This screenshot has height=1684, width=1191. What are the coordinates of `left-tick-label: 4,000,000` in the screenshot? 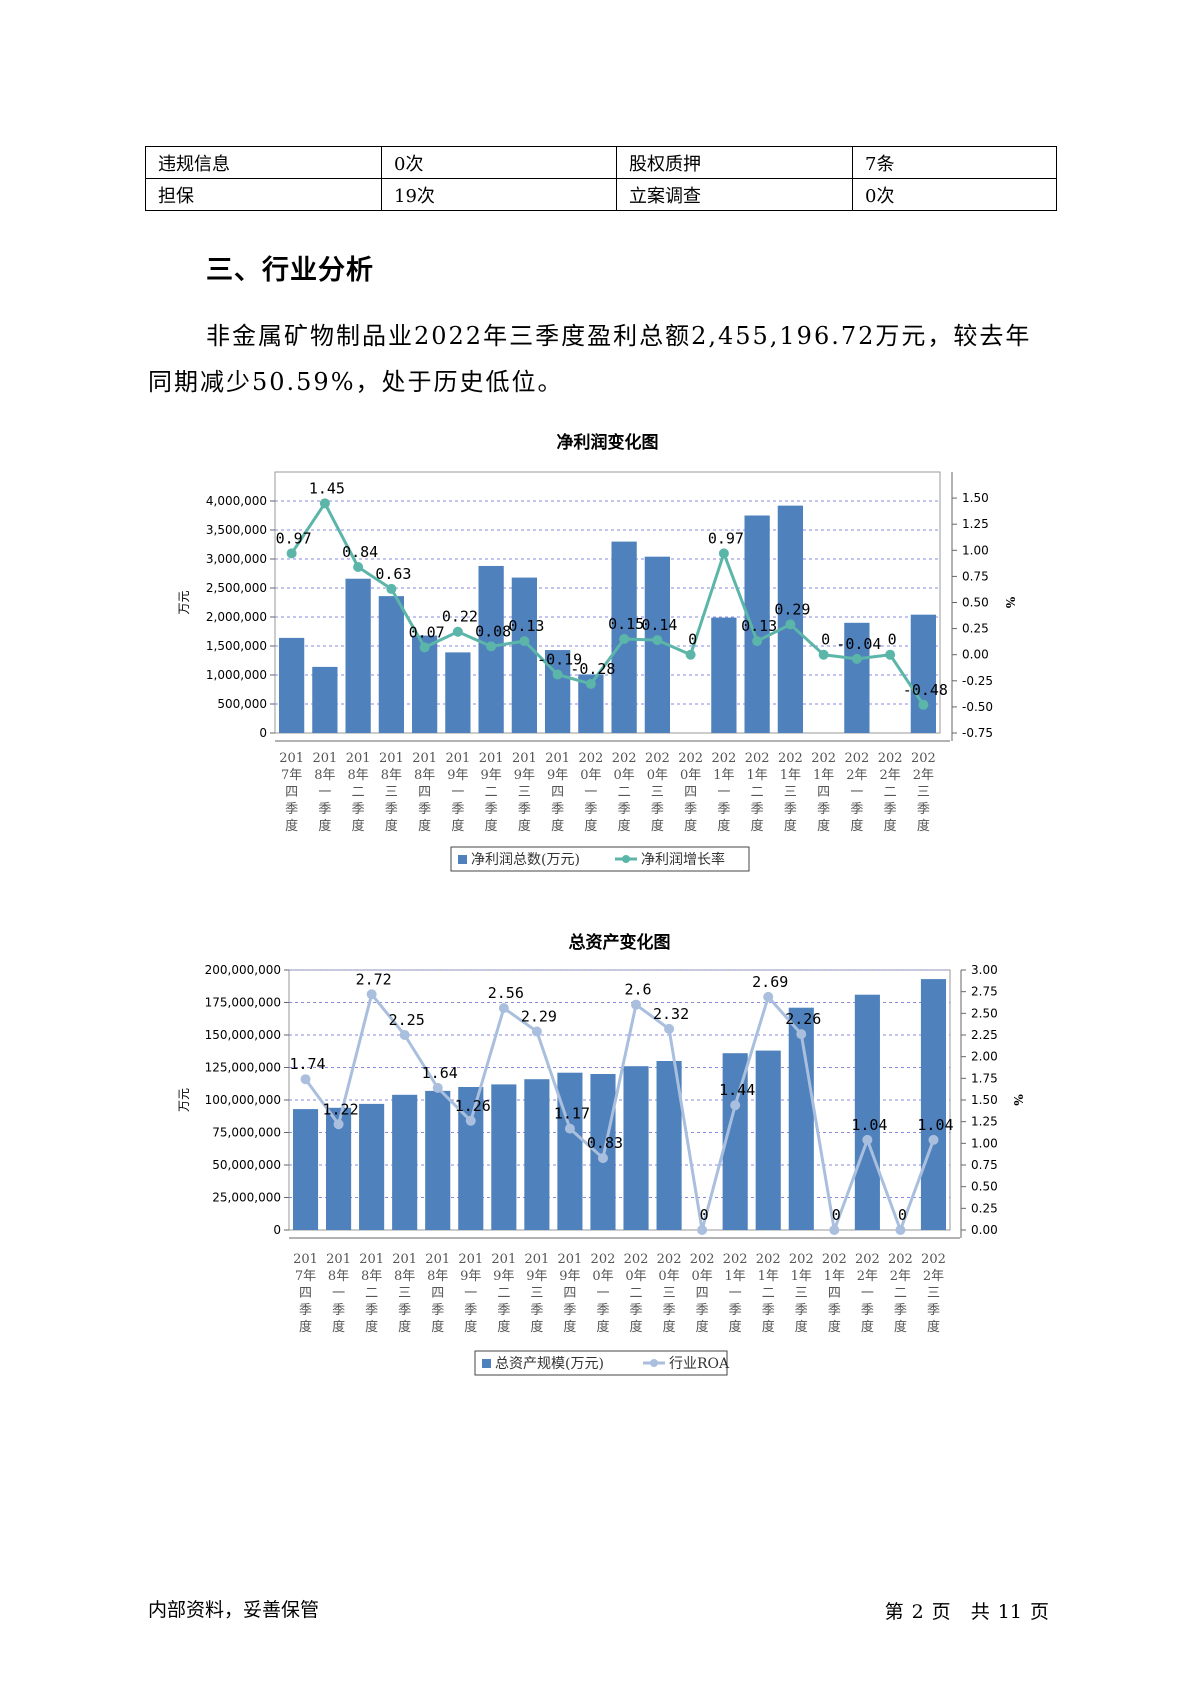 It's located at (236, 501).